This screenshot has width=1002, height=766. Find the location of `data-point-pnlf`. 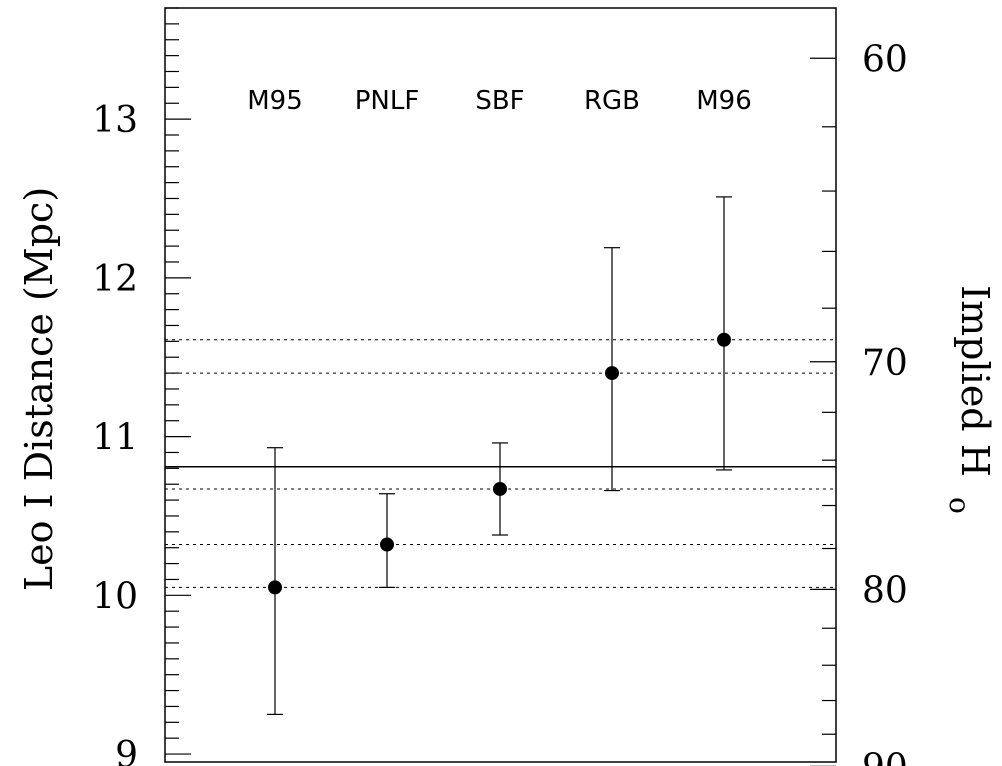

data-point-pnlf is located at coordinates (387, 540).